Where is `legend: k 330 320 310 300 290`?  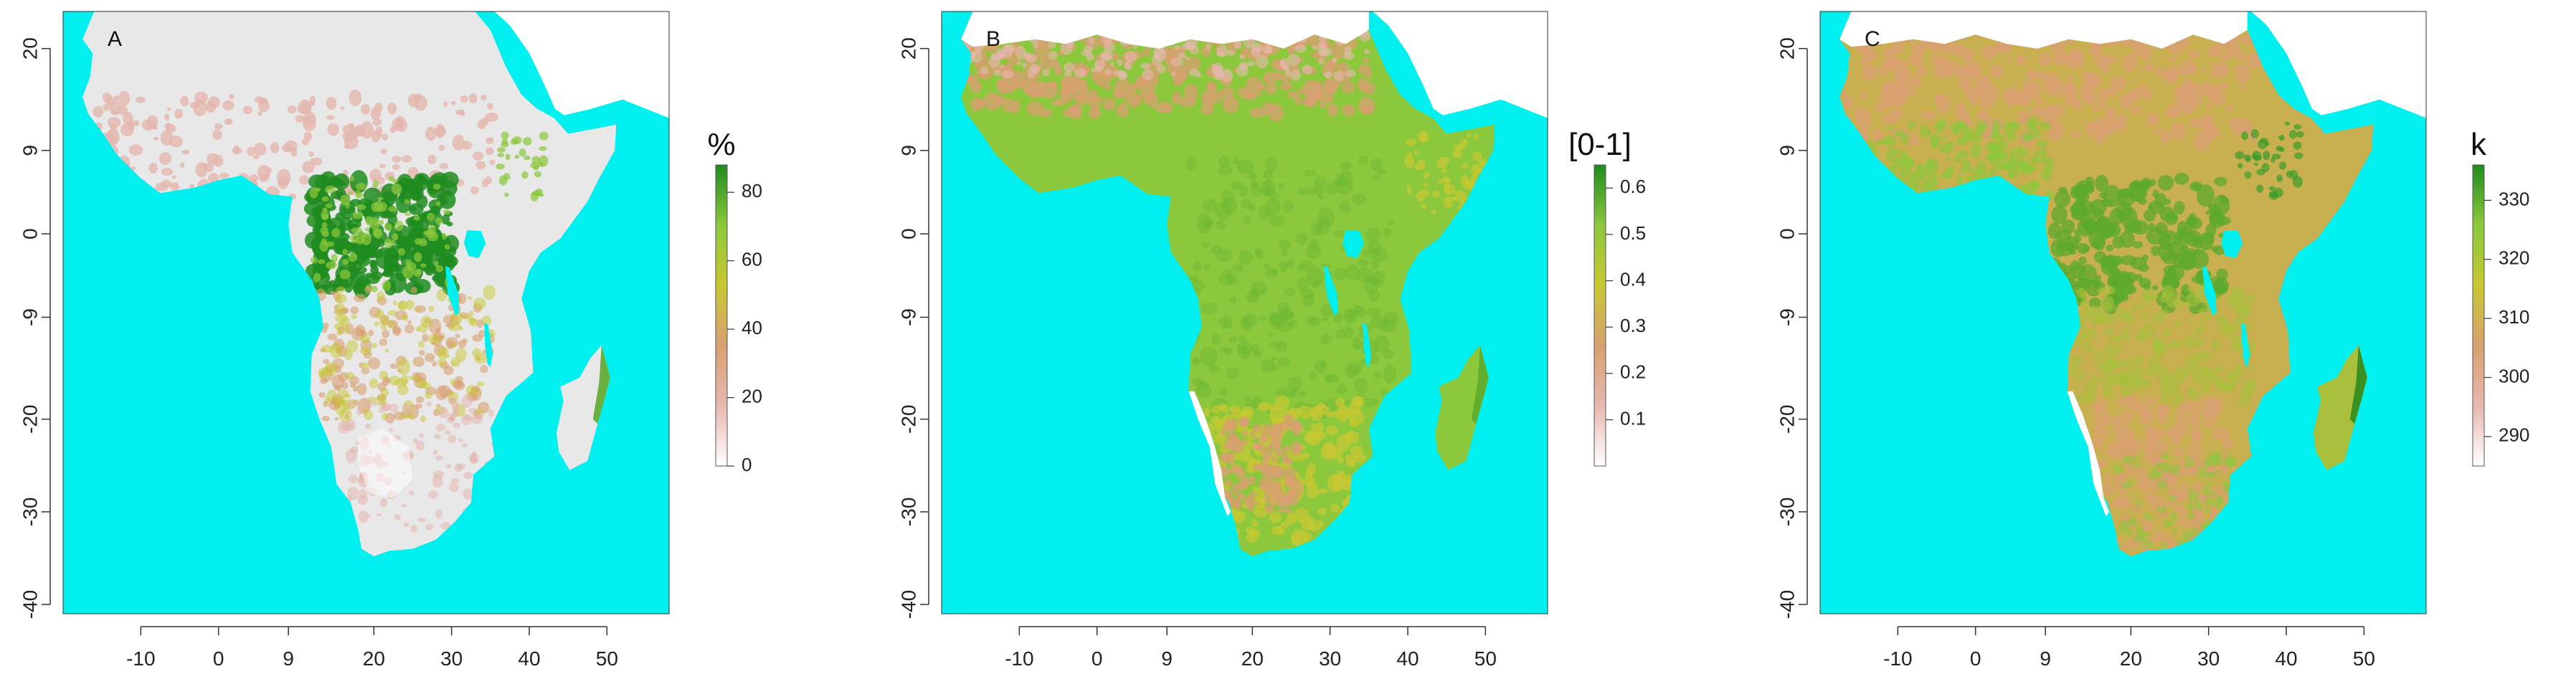
legend: k 330 320 310 300 290 is located at coordinates (2500, 297).